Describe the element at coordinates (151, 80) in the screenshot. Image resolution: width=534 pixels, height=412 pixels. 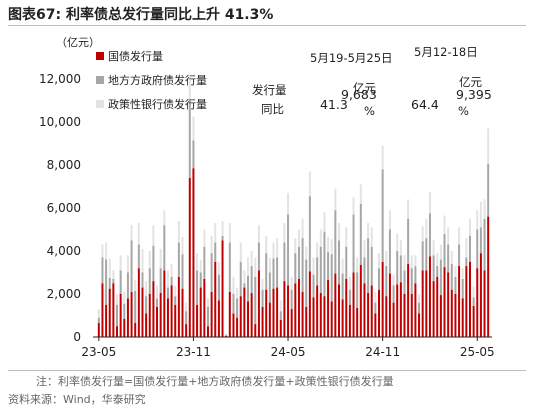
I see `legend-item-local: 地方方政府债发行量` at that location.